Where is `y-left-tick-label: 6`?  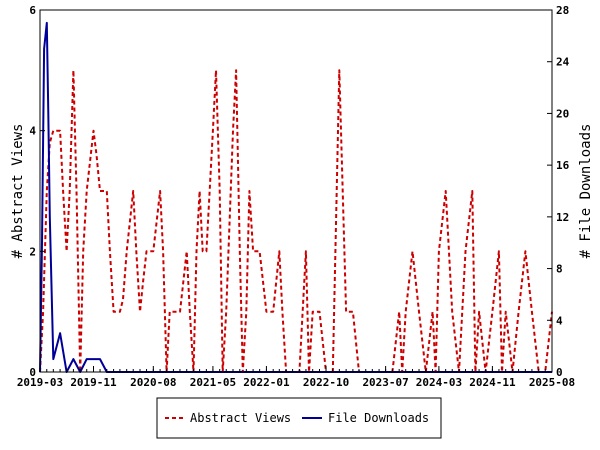 y-left-tick-label: 6 is located at coordinates (32, 10).